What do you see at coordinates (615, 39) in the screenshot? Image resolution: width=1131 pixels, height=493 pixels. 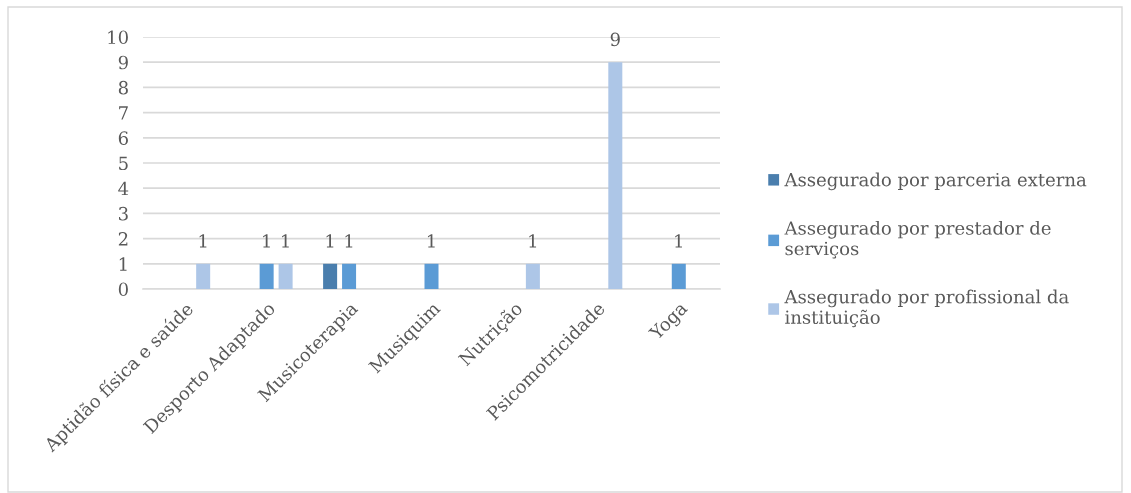 I see `data-label: 9` at bounding box center [615, 39].